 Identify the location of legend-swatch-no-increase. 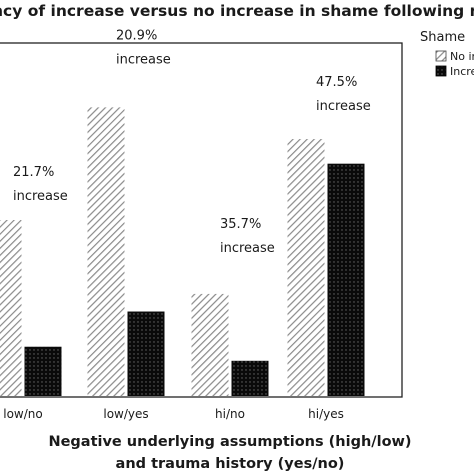
(441, 56).